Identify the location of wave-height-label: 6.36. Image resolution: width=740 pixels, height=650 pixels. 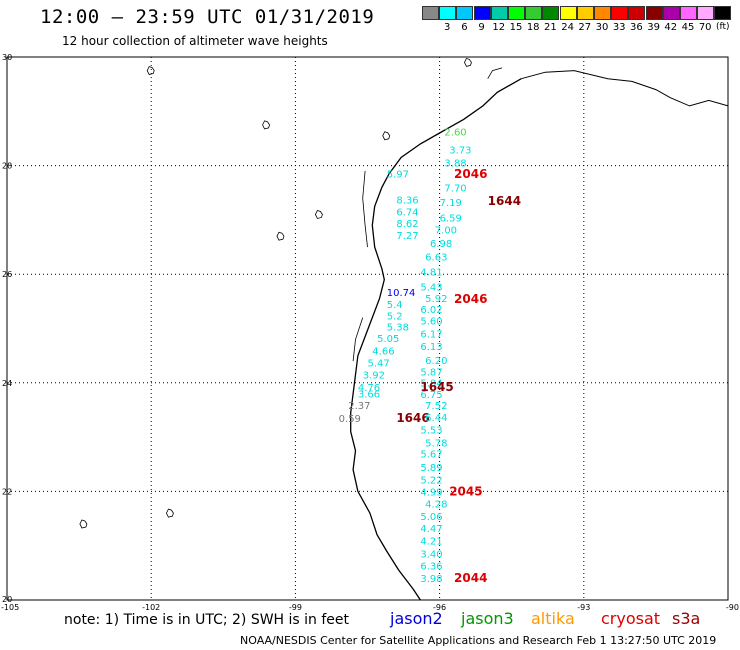
(431, 567).